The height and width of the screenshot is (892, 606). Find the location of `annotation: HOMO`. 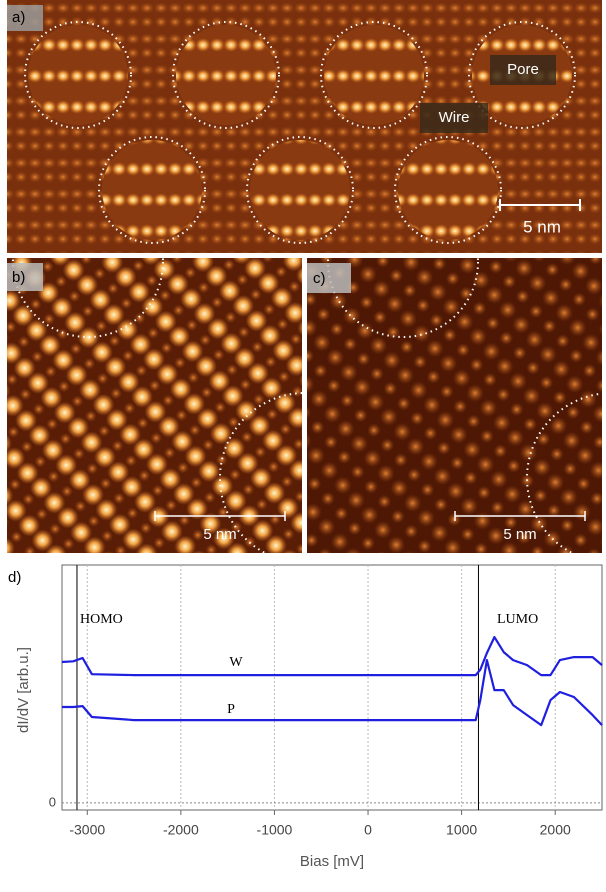

annotation: HOMO is located at coordinates (101, 619).